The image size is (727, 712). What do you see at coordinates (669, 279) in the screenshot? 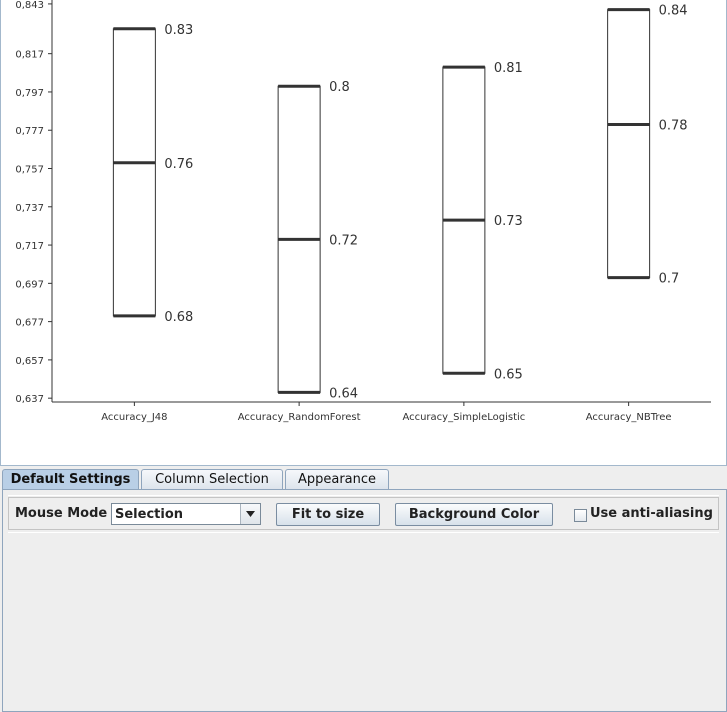
I see `low-value-label: 0.7` at bounding box center [669, 279].